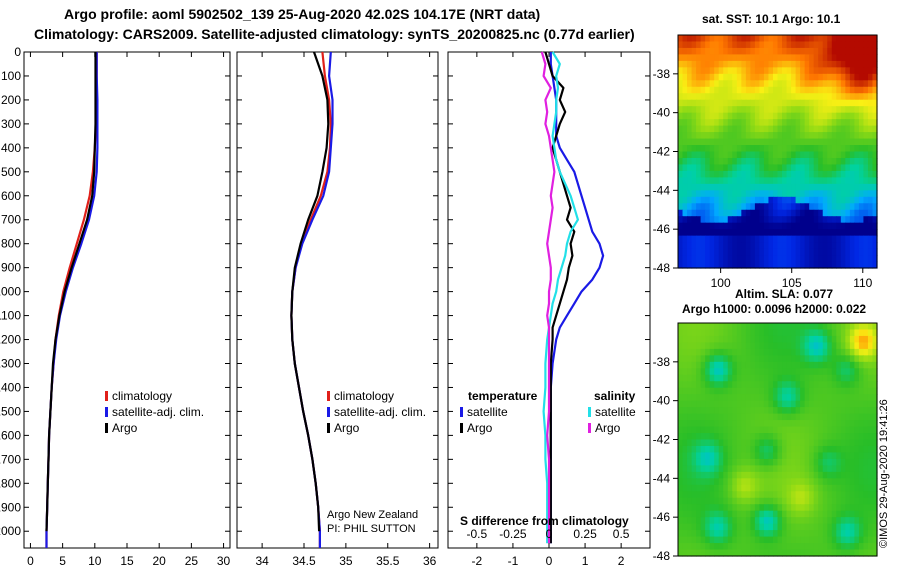  I want to click on panel-1-legend-1-label: satellite-adj. clim., so click(380, 412).